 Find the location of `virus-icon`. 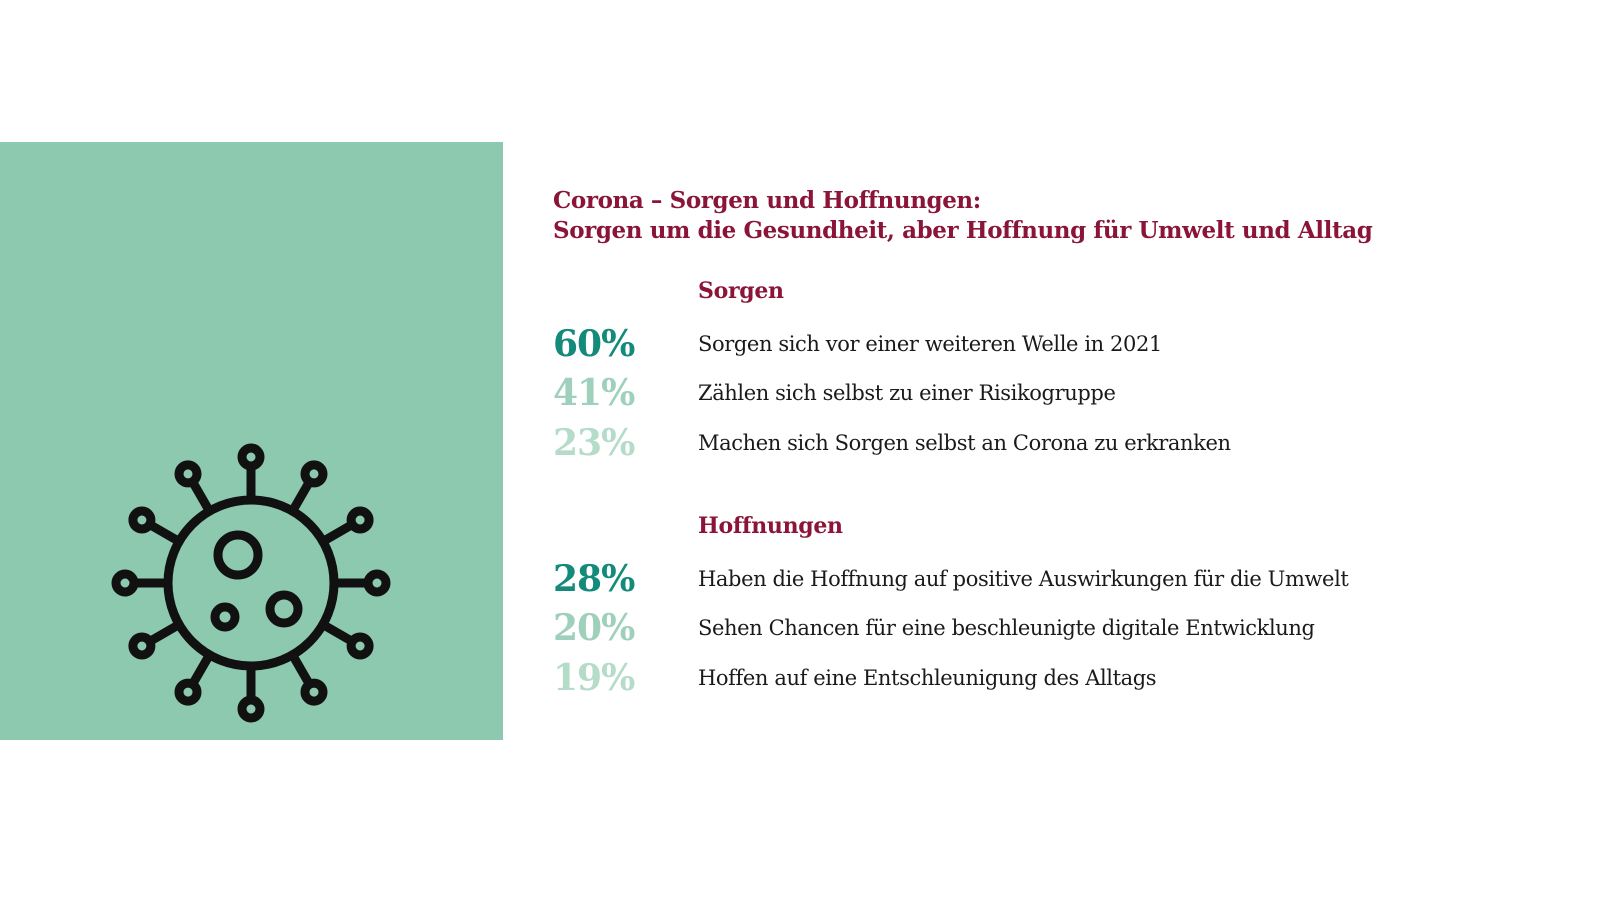

virus-icon is located at coordinates (251, 583).